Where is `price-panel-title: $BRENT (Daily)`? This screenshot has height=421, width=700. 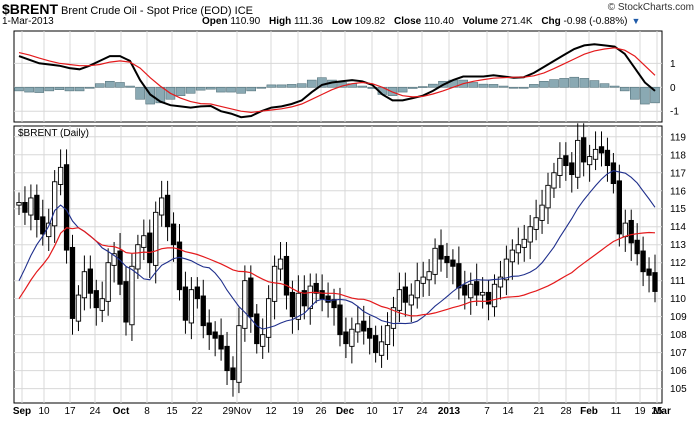 price-panel-title: $BRENT (Daily) is located at coordinates (53, 133).